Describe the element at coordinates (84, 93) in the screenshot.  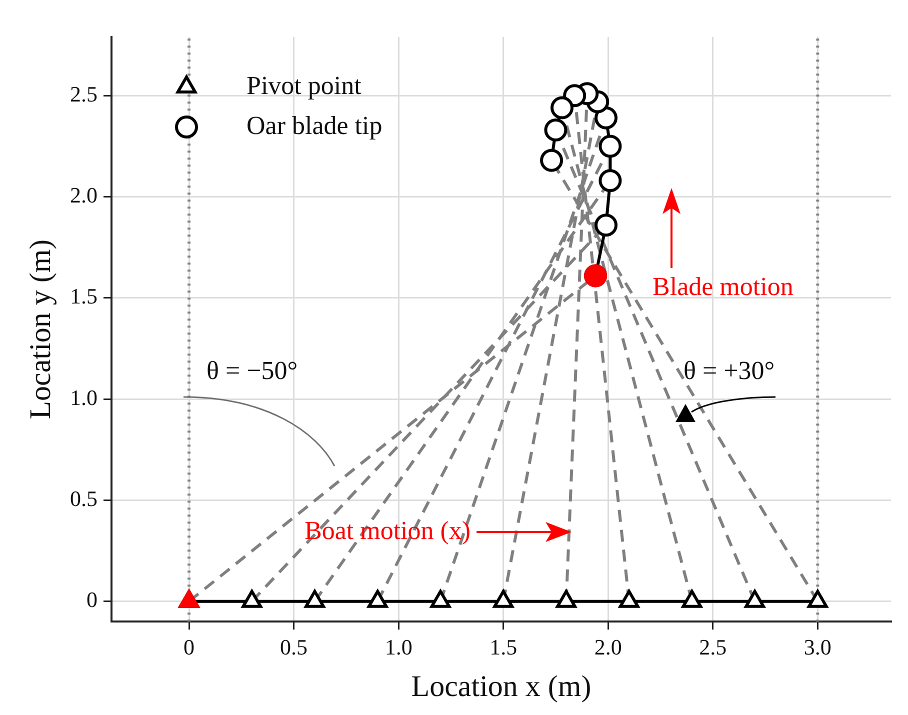
I see `y-tick-label: 2.5` at that location.